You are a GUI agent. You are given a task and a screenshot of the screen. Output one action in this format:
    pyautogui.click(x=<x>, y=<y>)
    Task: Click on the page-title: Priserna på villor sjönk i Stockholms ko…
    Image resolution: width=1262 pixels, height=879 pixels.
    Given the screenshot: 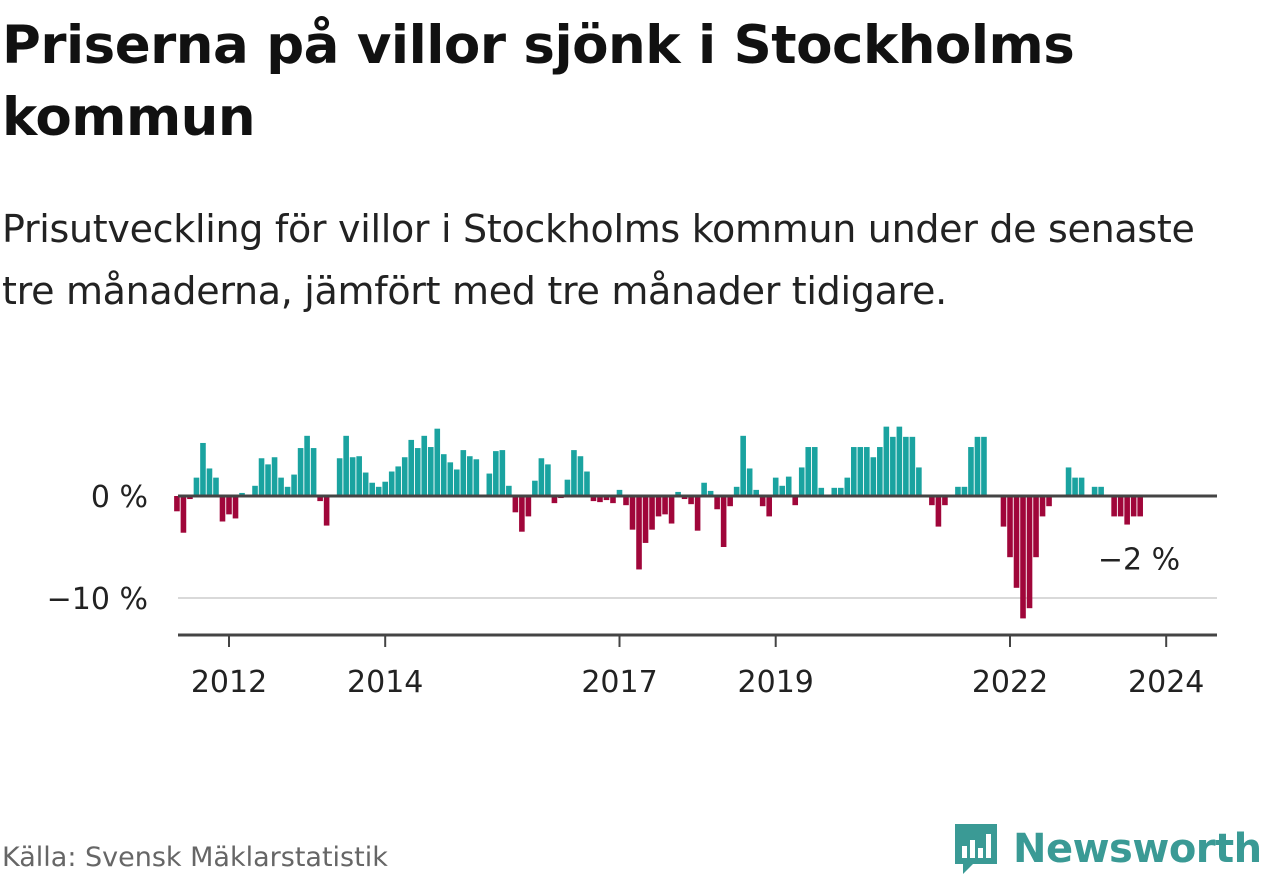 What is the action you would take?
    pyautogui.click(x=538, y=81)
    